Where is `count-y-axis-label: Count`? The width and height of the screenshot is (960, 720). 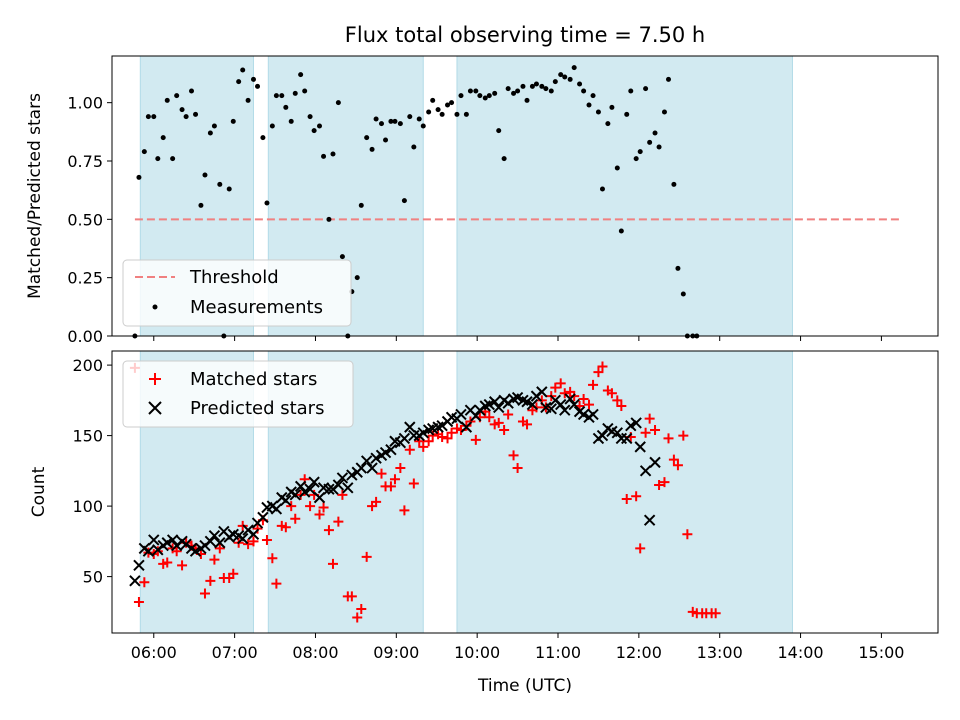
count-y-axis-label: Count is located at coordinates (39, 491).